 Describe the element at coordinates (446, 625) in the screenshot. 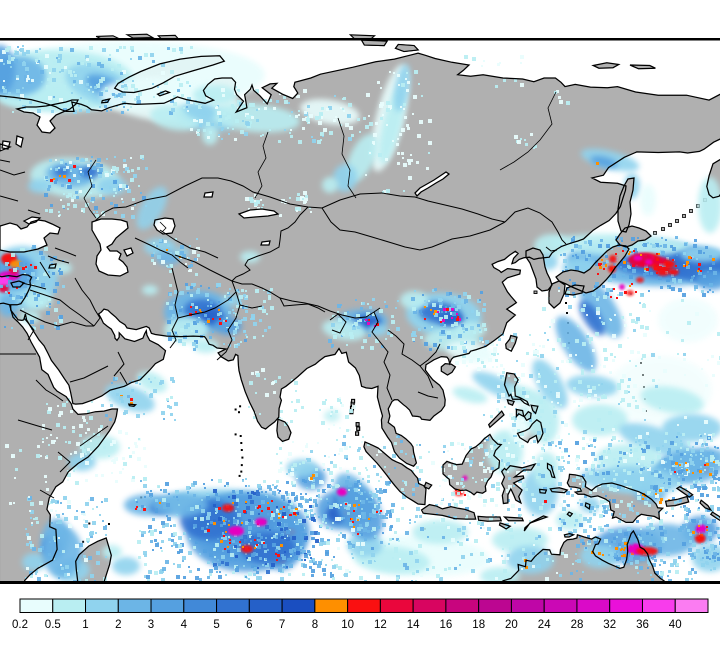

I see `svg-text: 16` at that location.